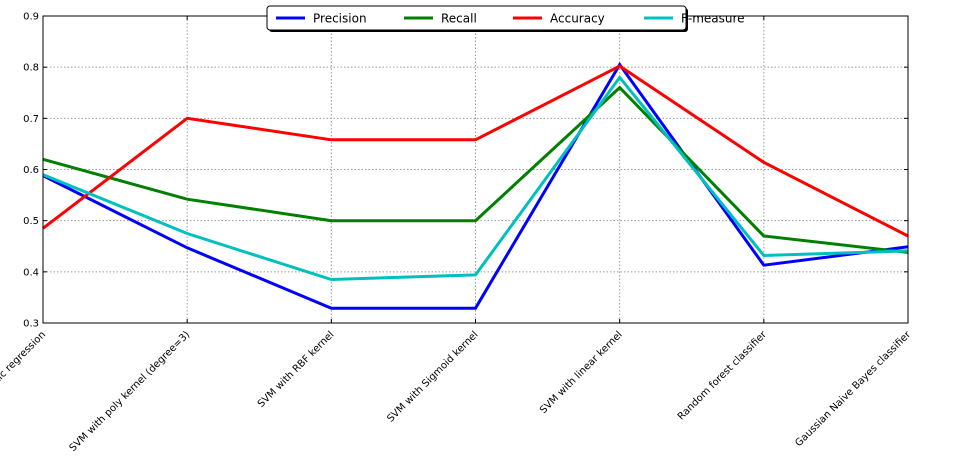 This screenshot has width=975, height=457. Describe the element at coordinates (31, 272) in the screenshot. I see `y-tick-label: 0.4` at that location.